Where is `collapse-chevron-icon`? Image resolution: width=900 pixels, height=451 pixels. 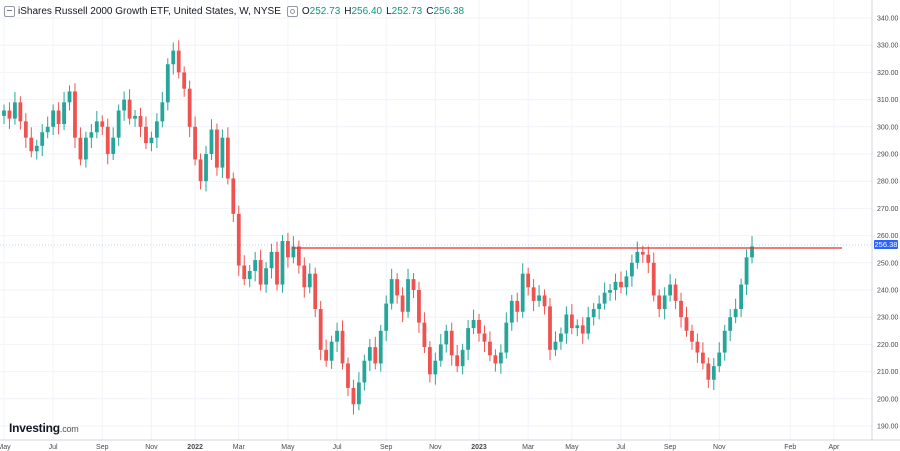
collapse-chevron-icon is located at coordinates (9, 11).